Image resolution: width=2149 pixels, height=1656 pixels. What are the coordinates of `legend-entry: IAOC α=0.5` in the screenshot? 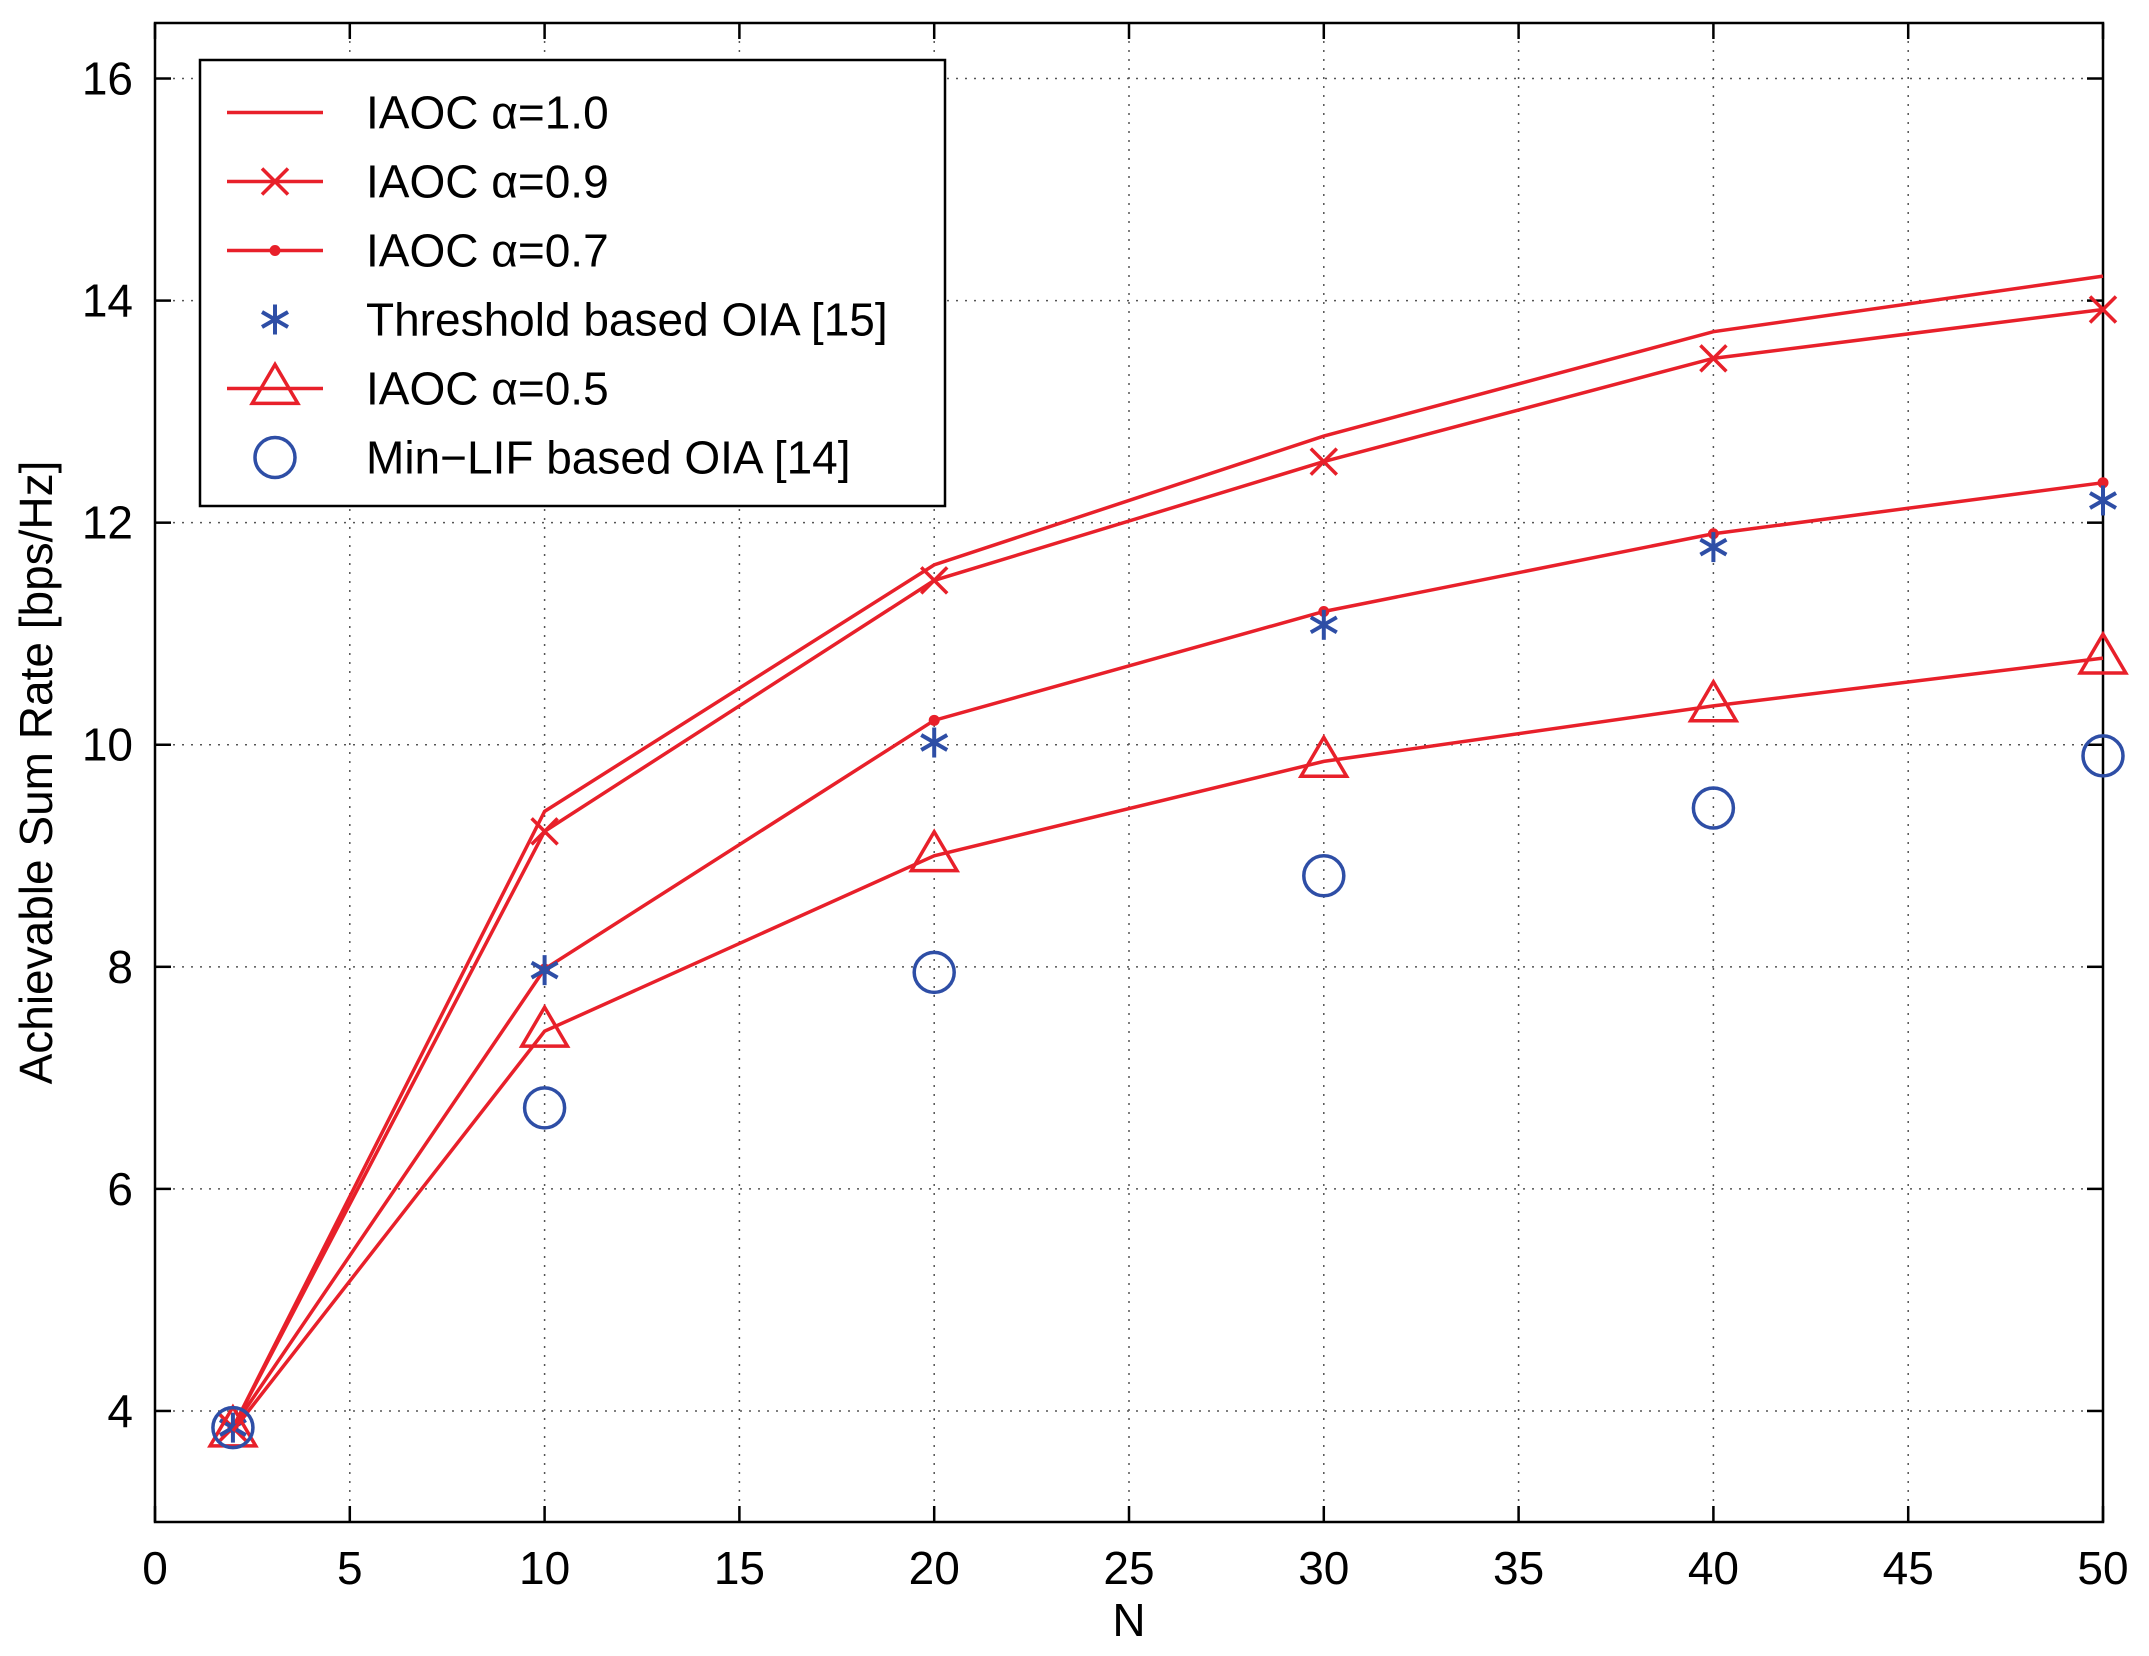 It's located at (418, 388).